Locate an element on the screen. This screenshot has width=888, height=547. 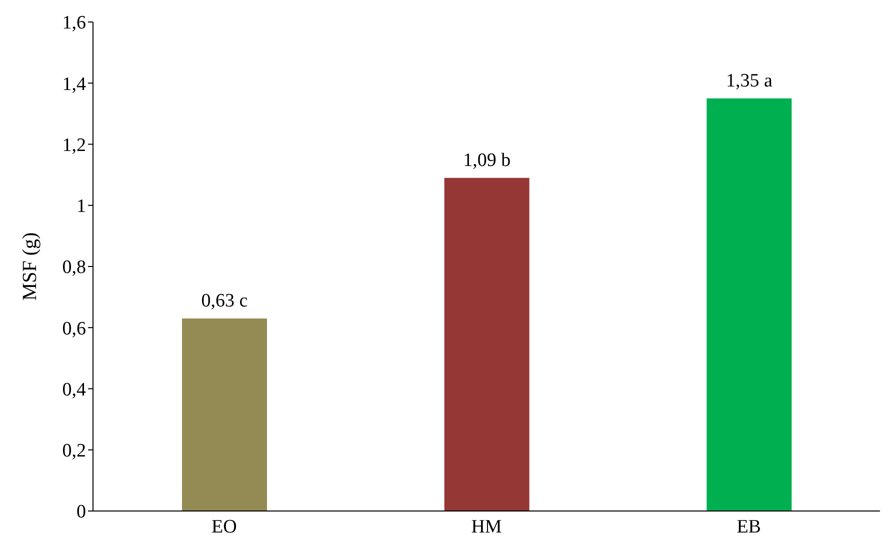
y-tick-label: 0,2 is located at coordinates (74, 451).